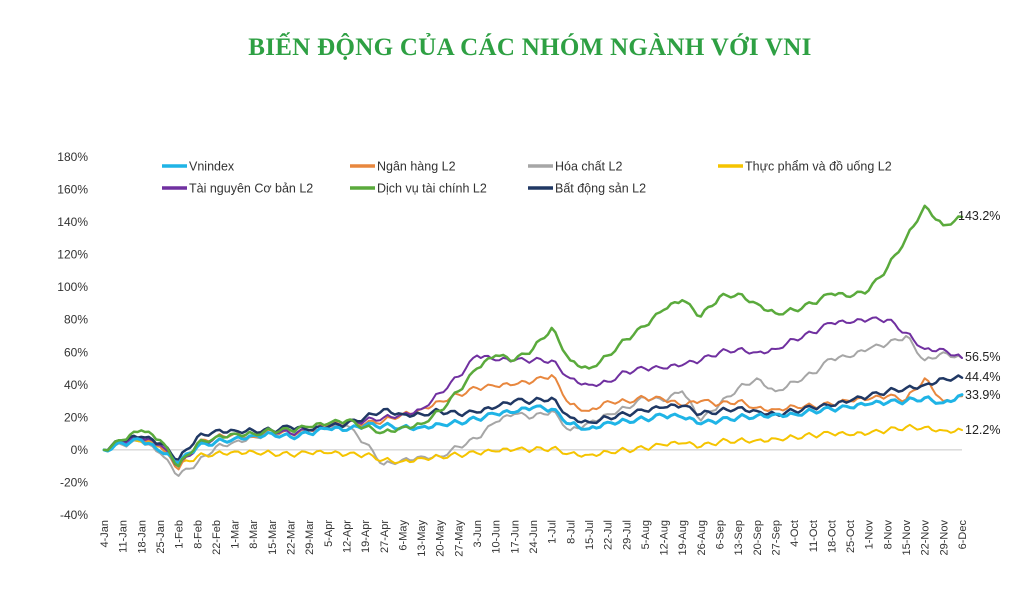 Image resolution: width=1024 pixels, height=612 pixels. I want to click on series-end-label: 56.5%, so click(982, 357).